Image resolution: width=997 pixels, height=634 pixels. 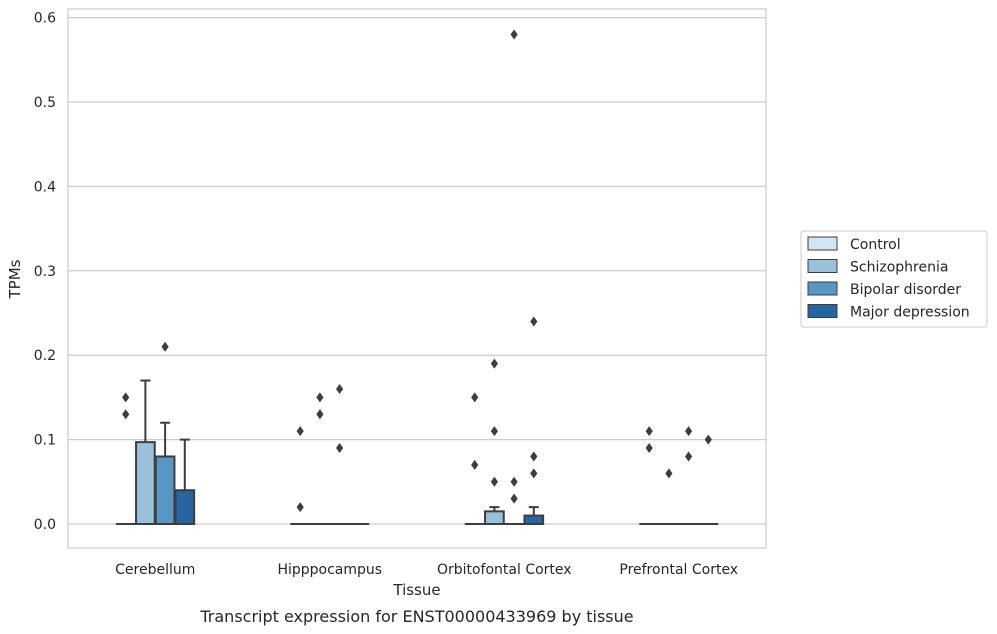 I want to click on box-bipolar-disorder, so click(x=165, y=473).